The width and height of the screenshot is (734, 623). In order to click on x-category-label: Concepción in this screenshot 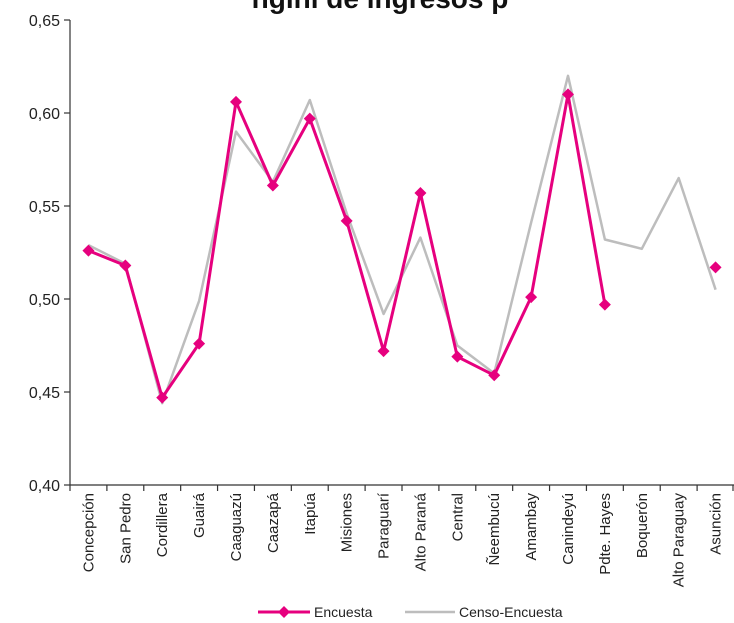, I will do `click(88, 532)`.